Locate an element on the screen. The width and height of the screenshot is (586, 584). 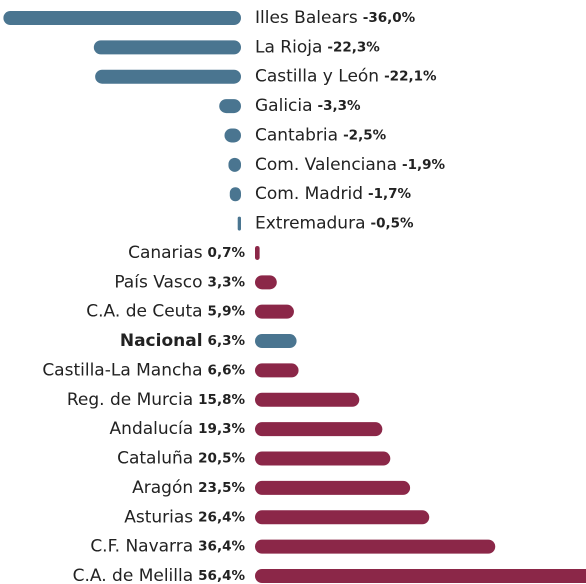
value-label: 3,3% is located at coordinates (227, 282).